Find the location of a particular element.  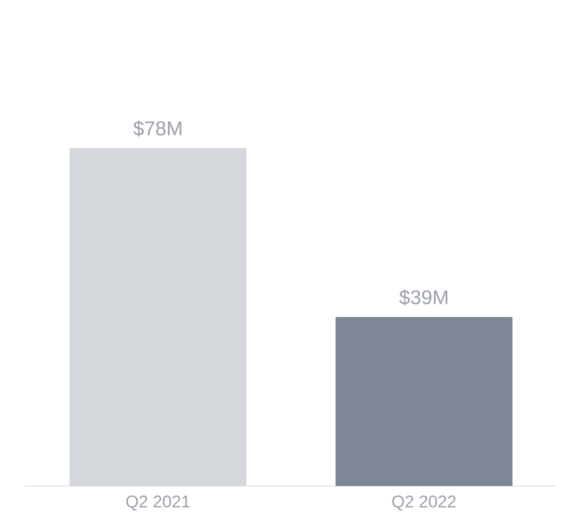

data-label: $78M is located at coordinates (157, 128).